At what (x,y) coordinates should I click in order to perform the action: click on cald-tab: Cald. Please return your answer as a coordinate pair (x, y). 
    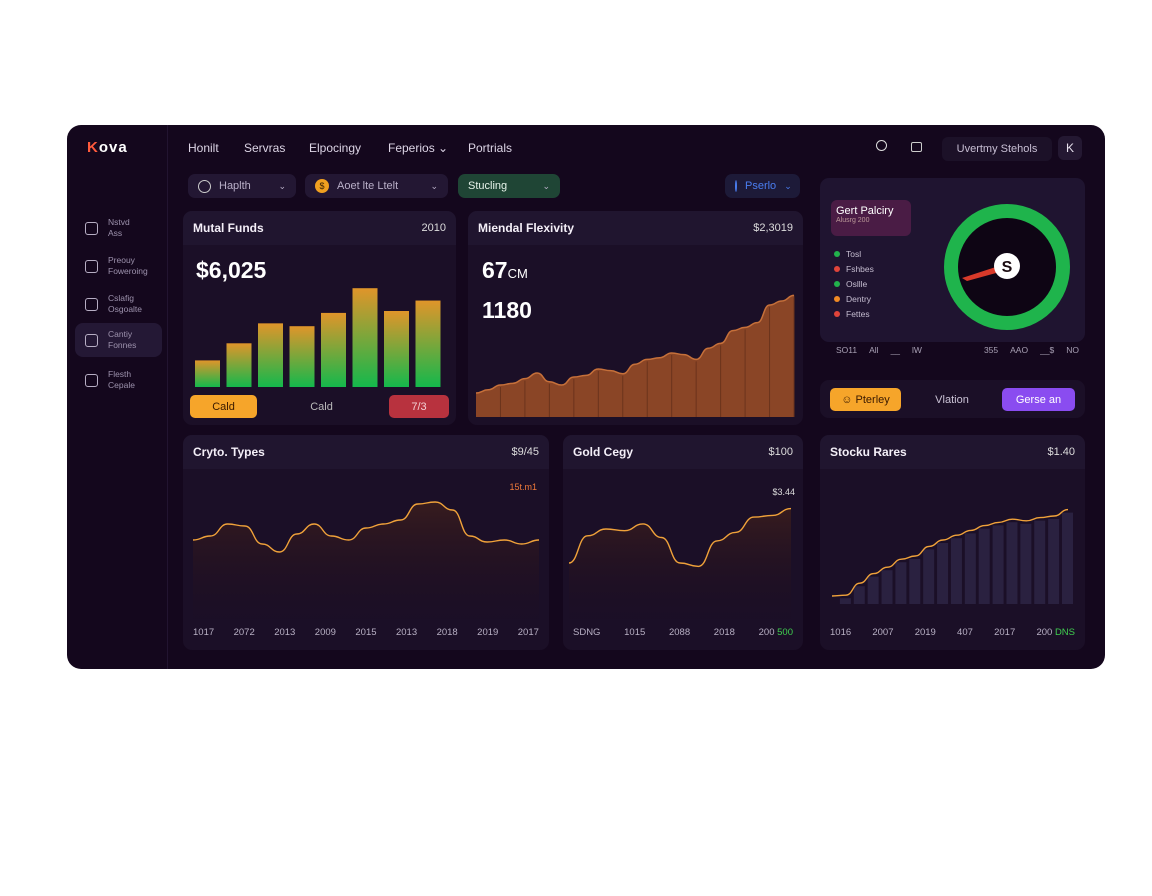
    Looking at the image, I should click on (321, 406).